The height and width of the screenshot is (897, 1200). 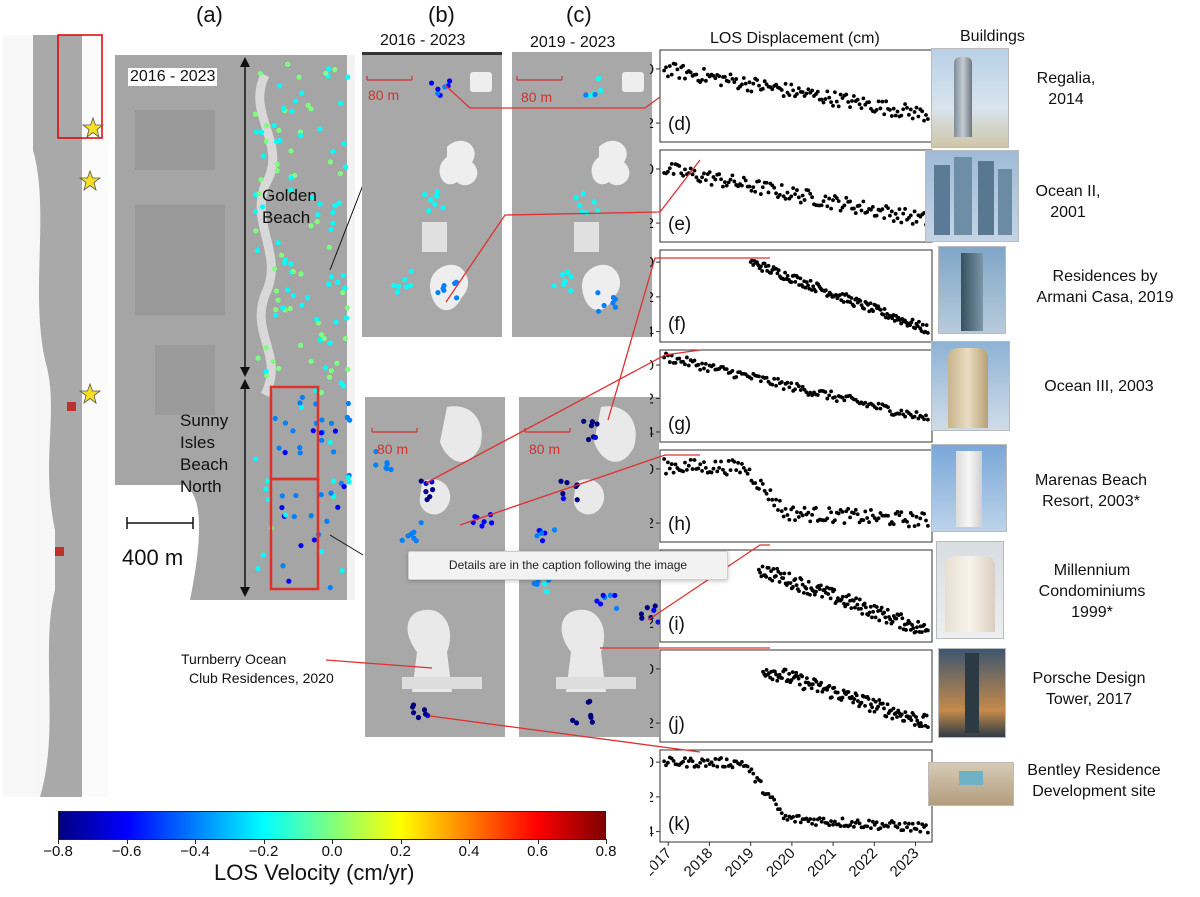 I want to click on building-name-h: Marenas Beach Resort, 2003*, so click(x=1091, y=491).